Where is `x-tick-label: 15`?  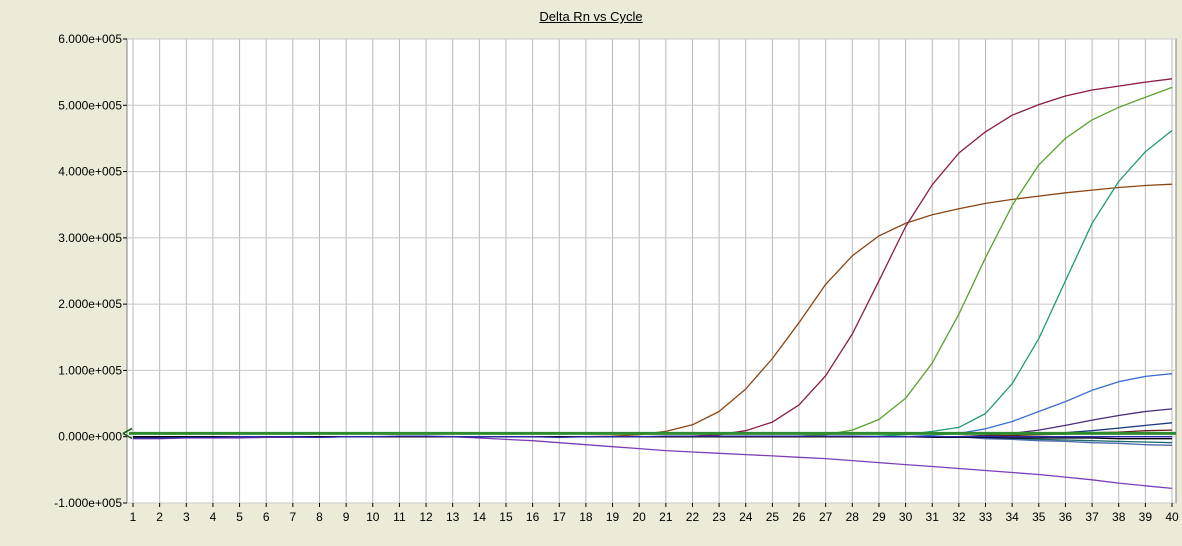
x-tick-label: 15 is located at coordinates (506, 517).